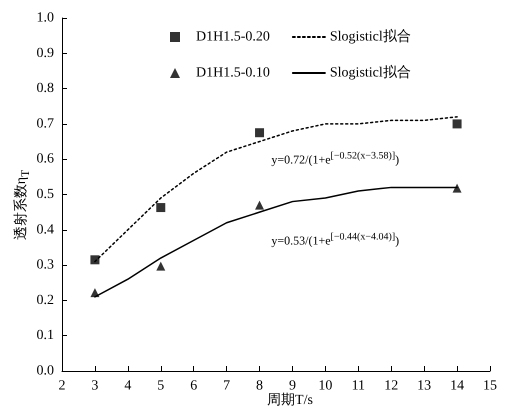 The image size is (512, 413). I want to click on y-tick-label: 0.8, so click(45, 88).